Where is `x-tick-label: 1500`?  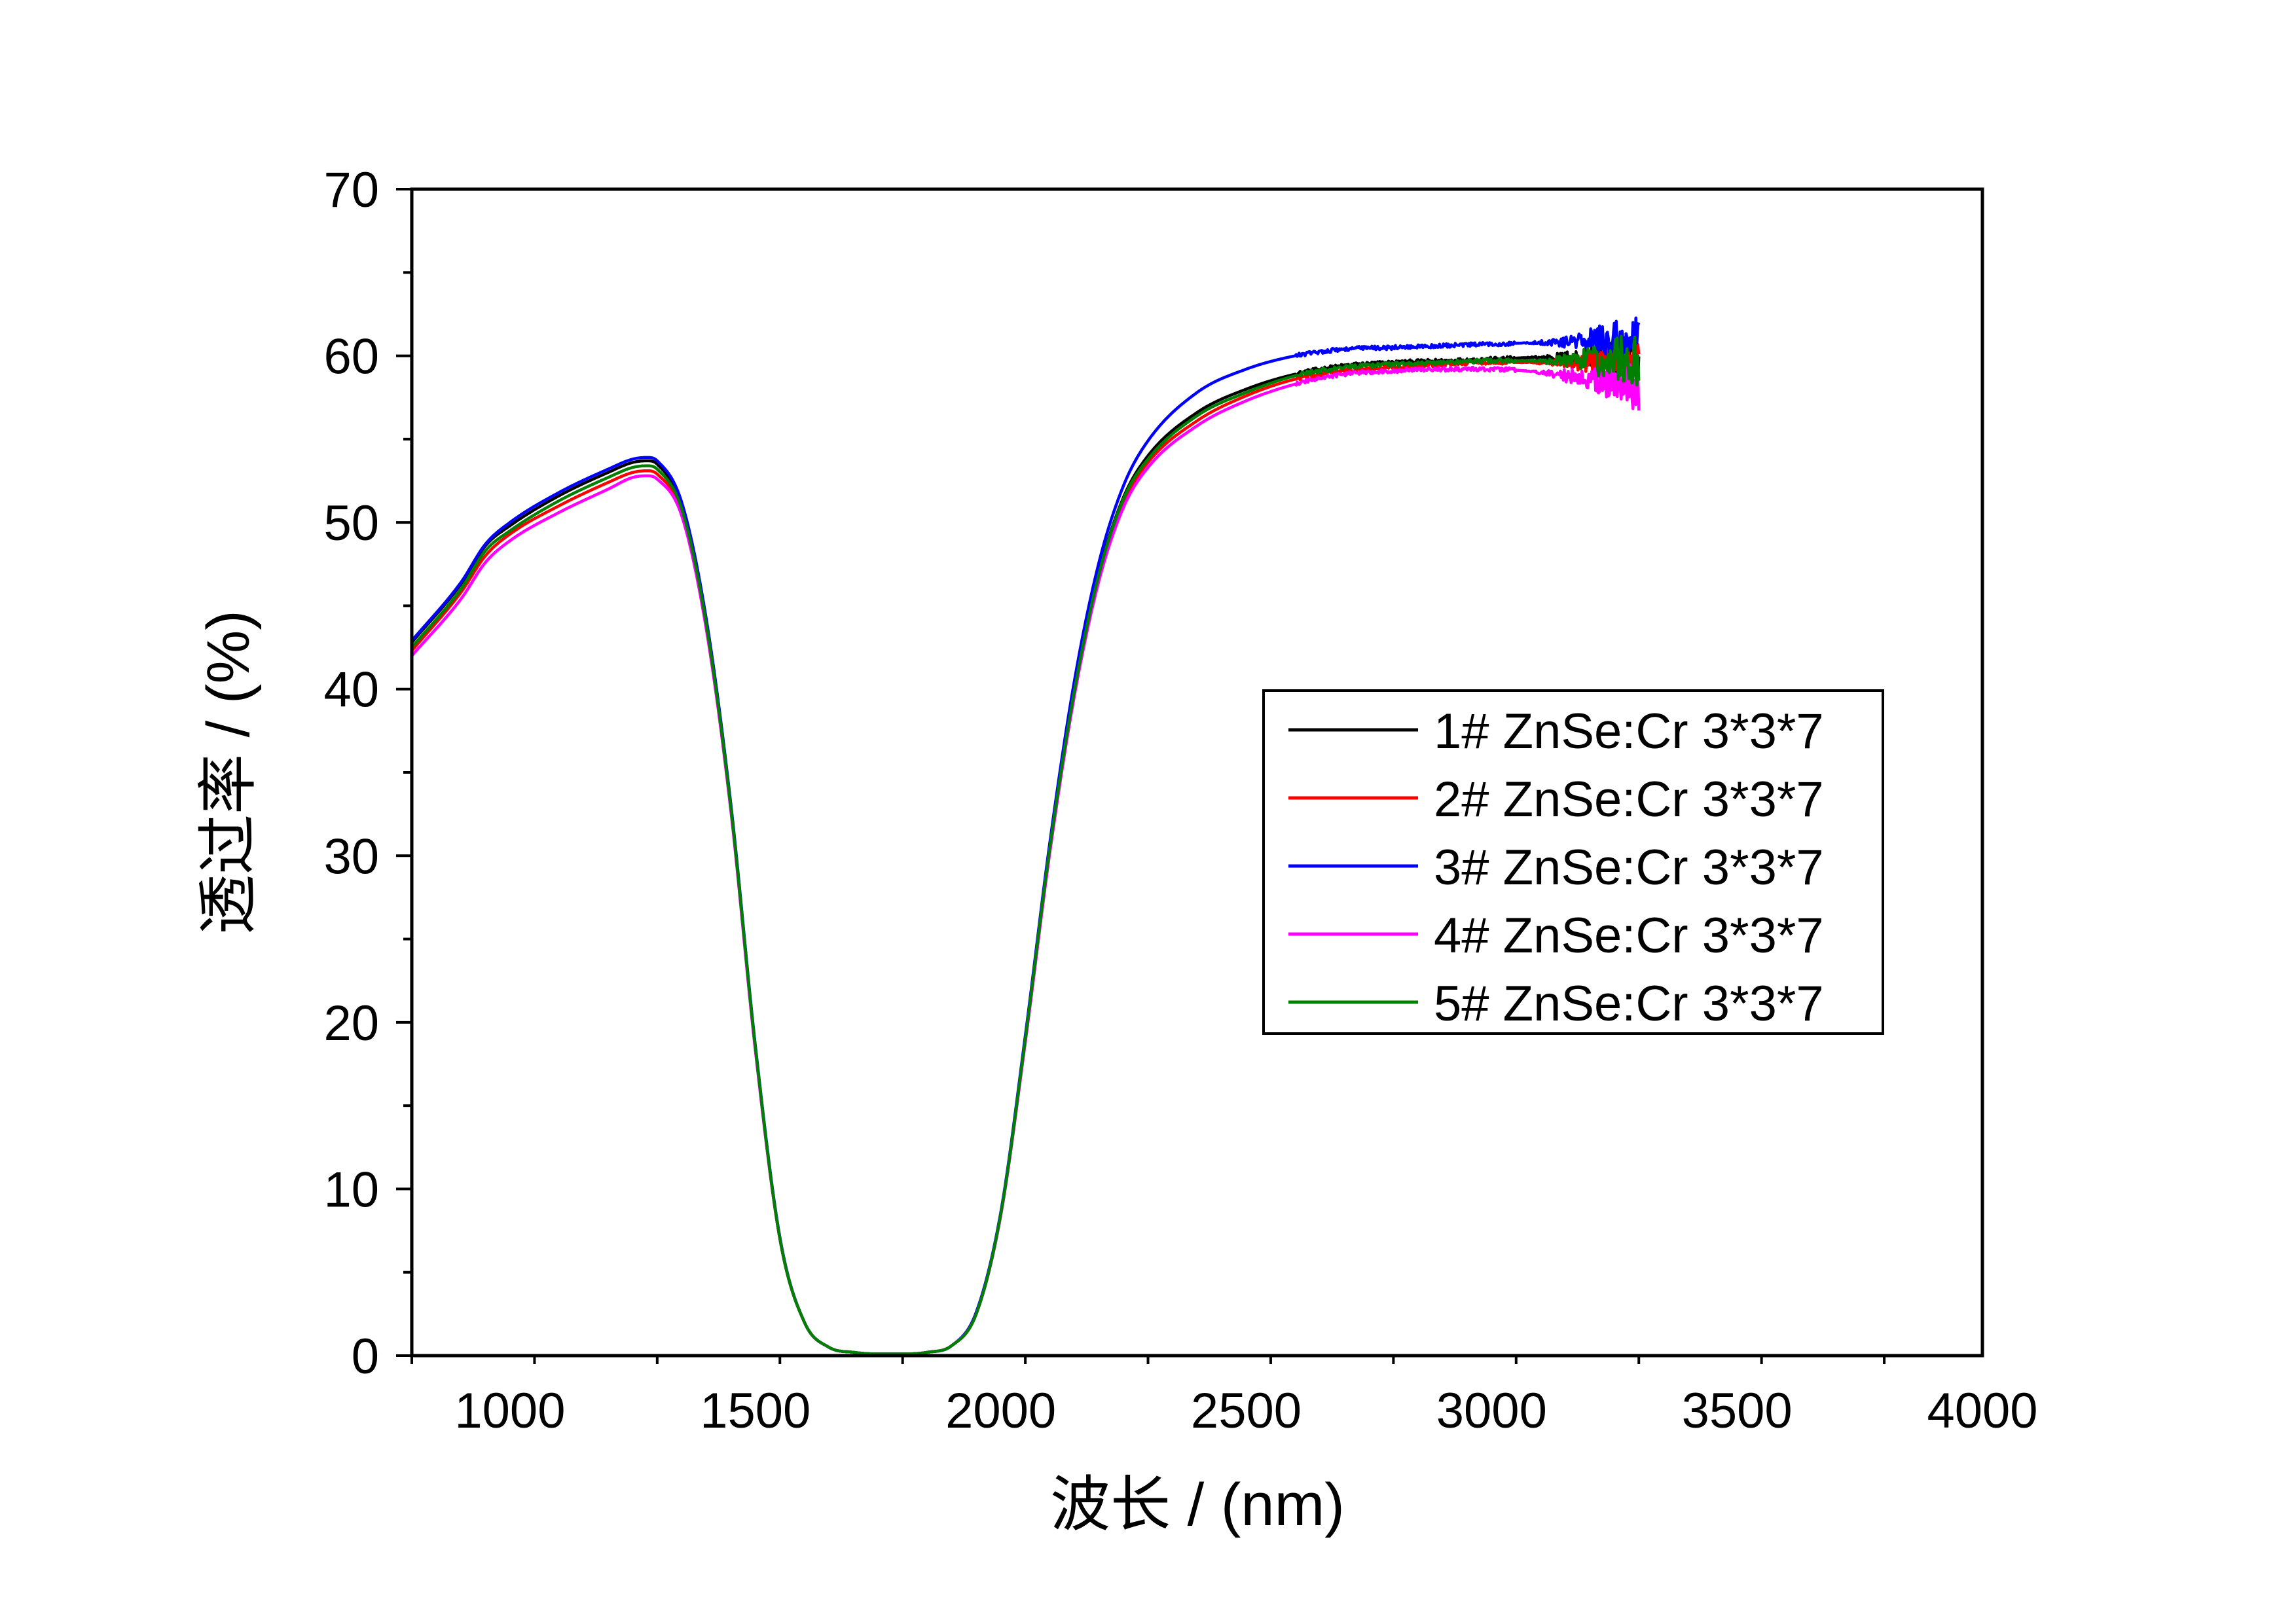 x-tick-label: 1500 is located at coordinates (755, 1411).